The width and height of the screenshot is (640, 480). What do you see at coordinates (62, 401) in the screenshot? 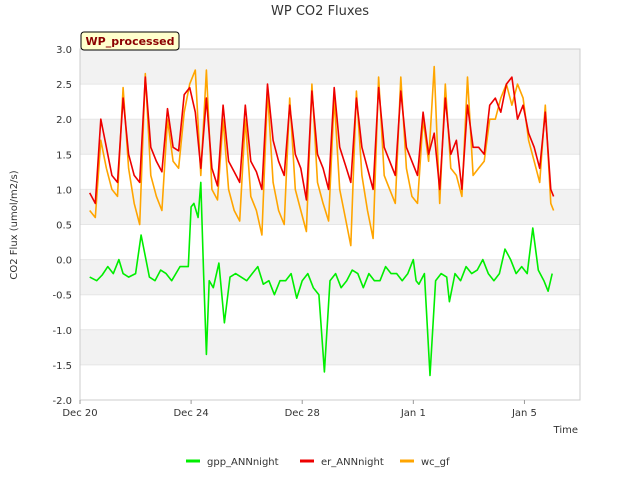
I see `y-tick-label: -2.0` at bounding box center [62, 401].